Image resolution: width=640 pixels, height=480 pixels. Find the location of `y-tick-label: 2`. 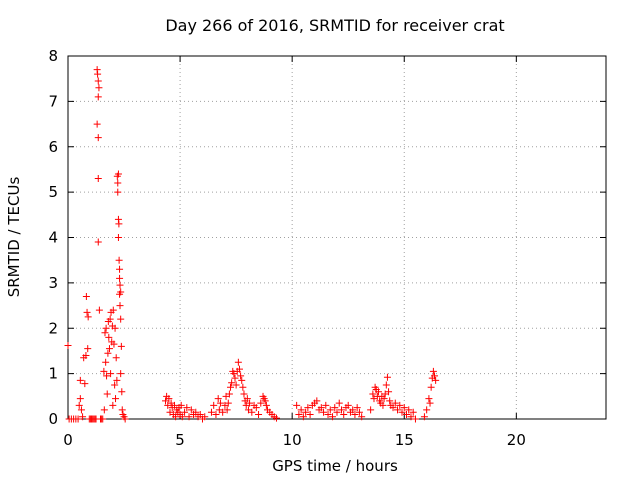

y-tick-label: 2 is located at coordinates (53, 328).